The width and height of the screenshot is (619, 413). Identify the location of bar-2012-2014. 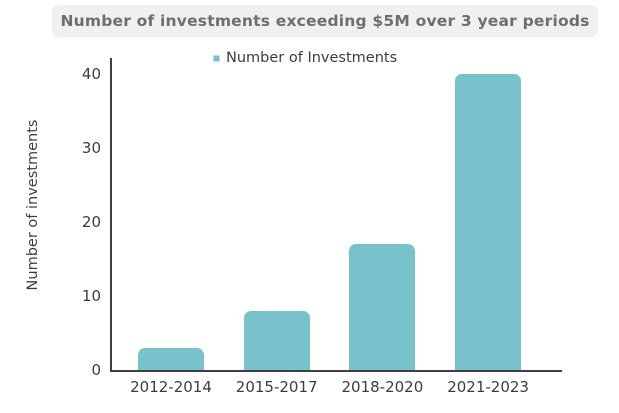
(171, 358).